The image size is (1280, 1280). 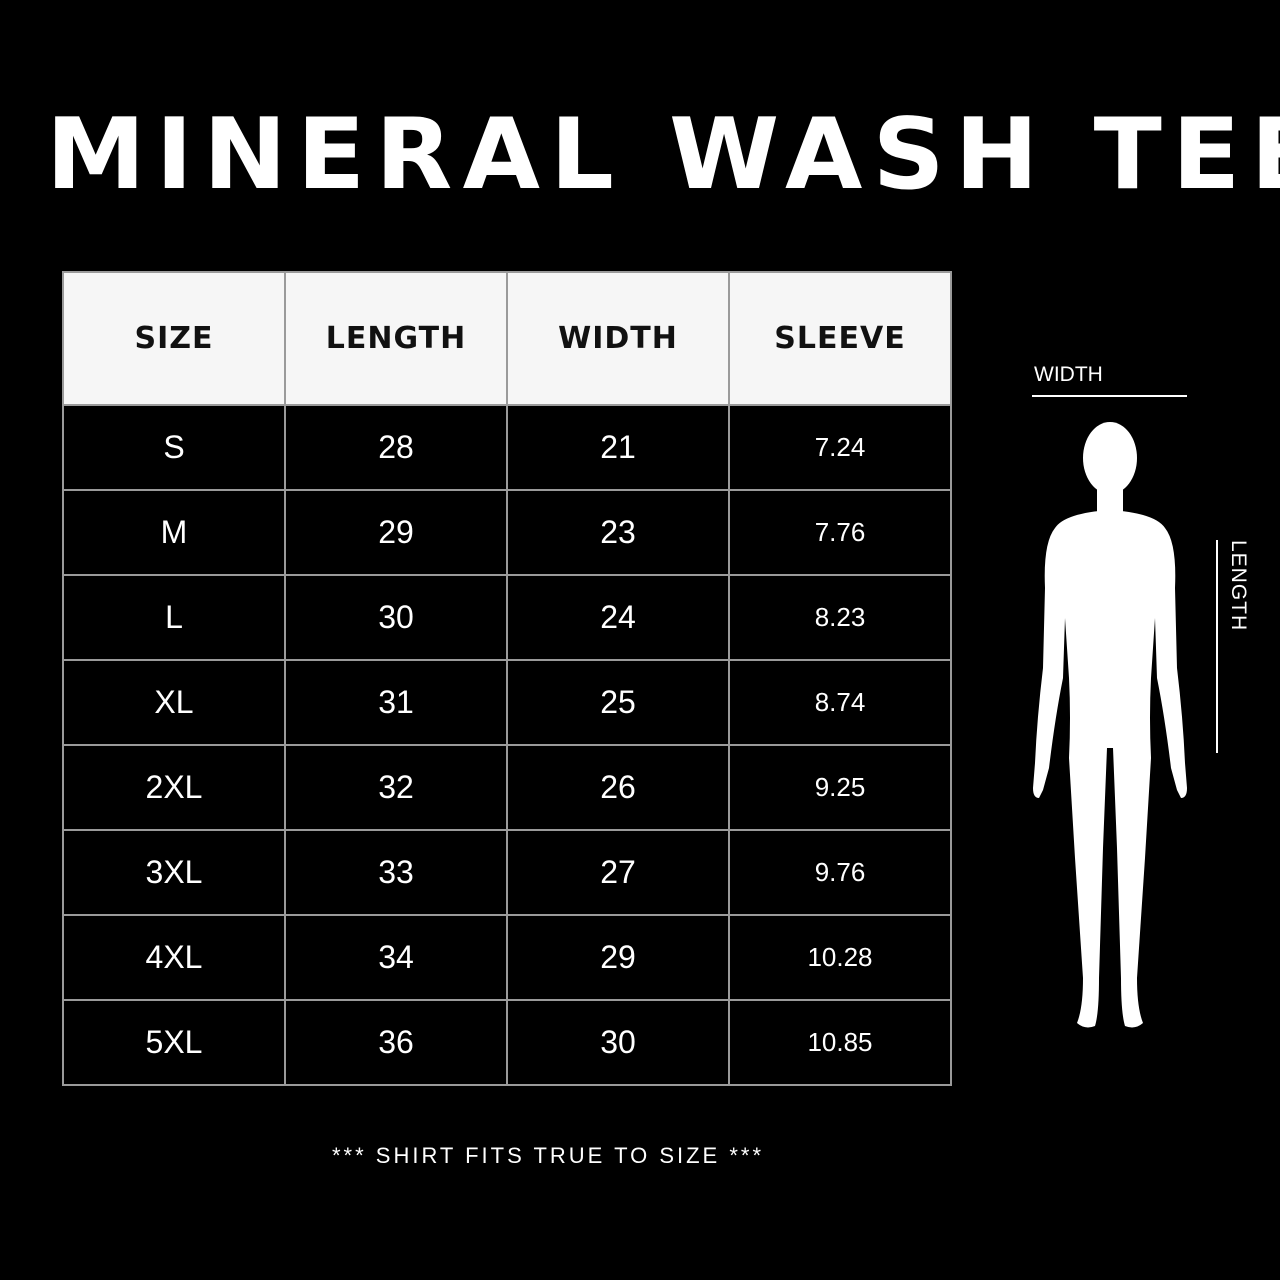 I want to click on cell-size: 5XL, so click(x=174, y=1042).